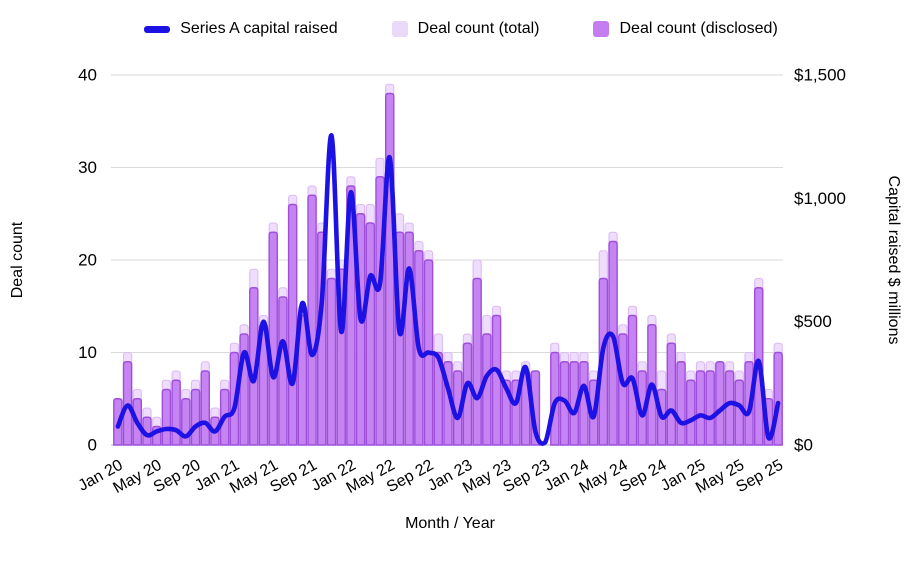 This screenshot has width=922, height=570. Describe the element at coordinates (820, 75) in the screenshot. I see `y-right-tick-label: $1,500` at that location.